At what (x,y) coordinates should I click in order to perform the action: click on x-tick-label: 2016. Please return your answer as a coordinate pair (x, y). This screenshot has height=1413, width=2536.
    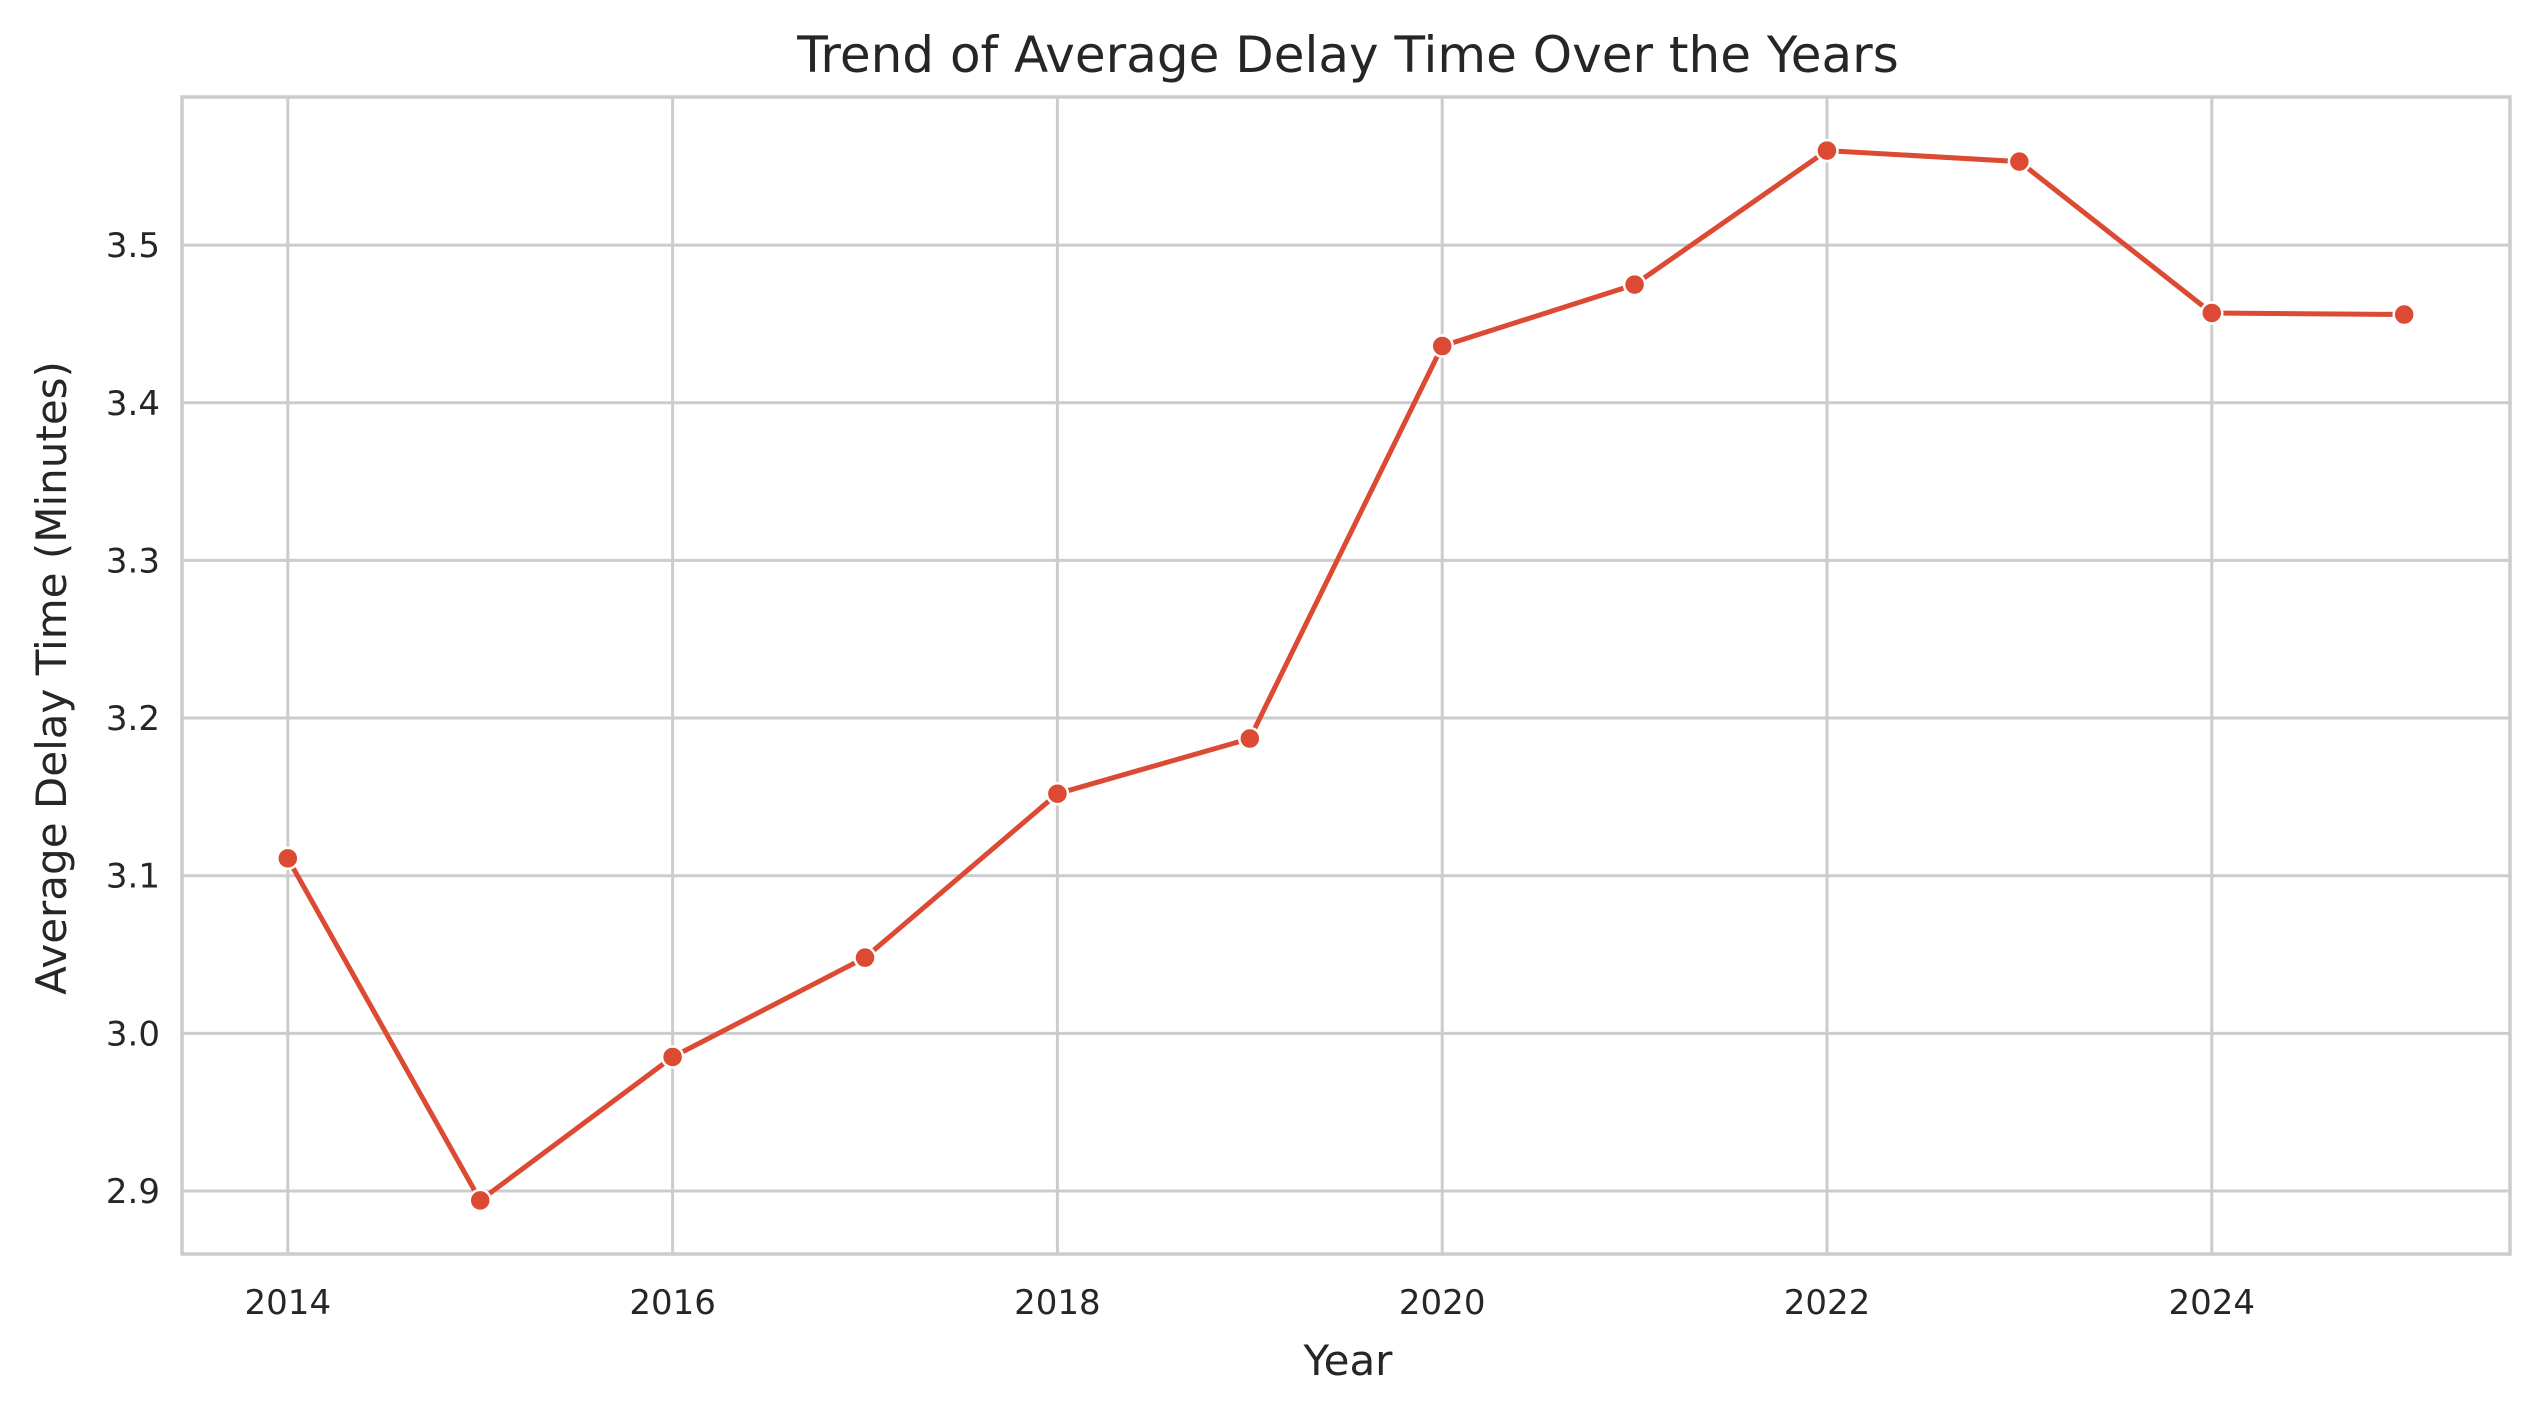
    Looking at the image, I should click on (672, 1303).